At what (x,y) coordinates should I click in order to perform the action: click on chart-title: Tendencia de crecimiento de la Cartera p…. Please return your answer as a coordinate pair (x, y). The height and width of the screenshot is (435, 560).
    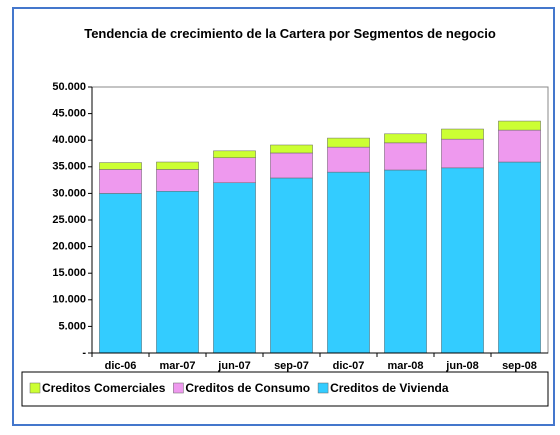
    Looking at the image, I should click on (290, 33).